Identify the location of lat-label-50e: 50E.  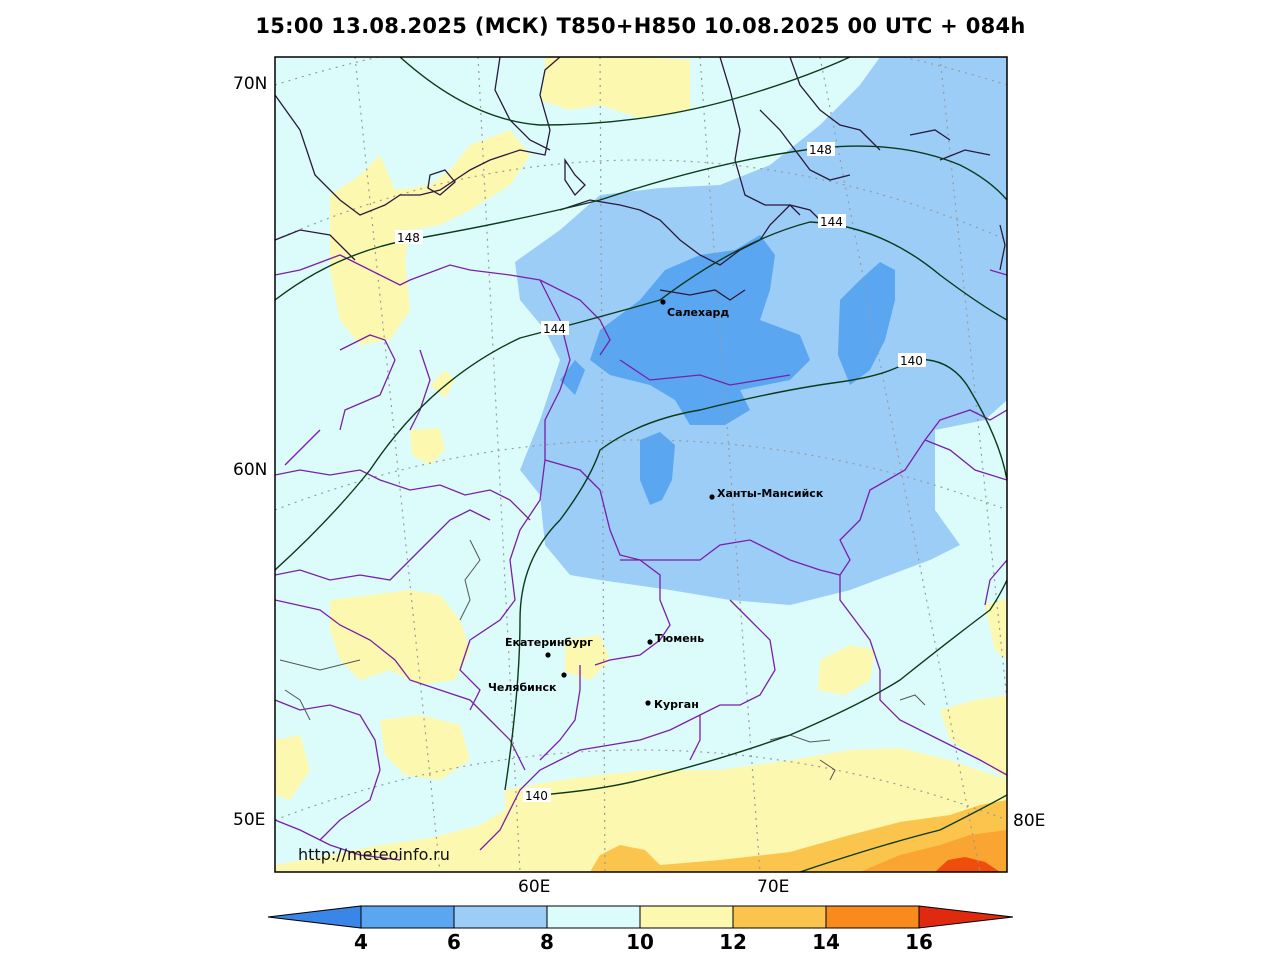
(249, 820).